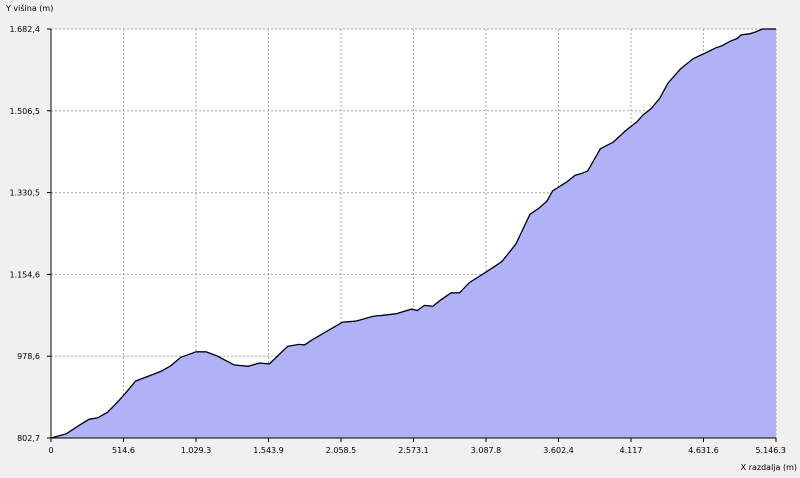  What do you see at coordinates (770, 450) in the screenshot?
I see `x-tick-label: 5.146.3` at bounding box center [770, 450].